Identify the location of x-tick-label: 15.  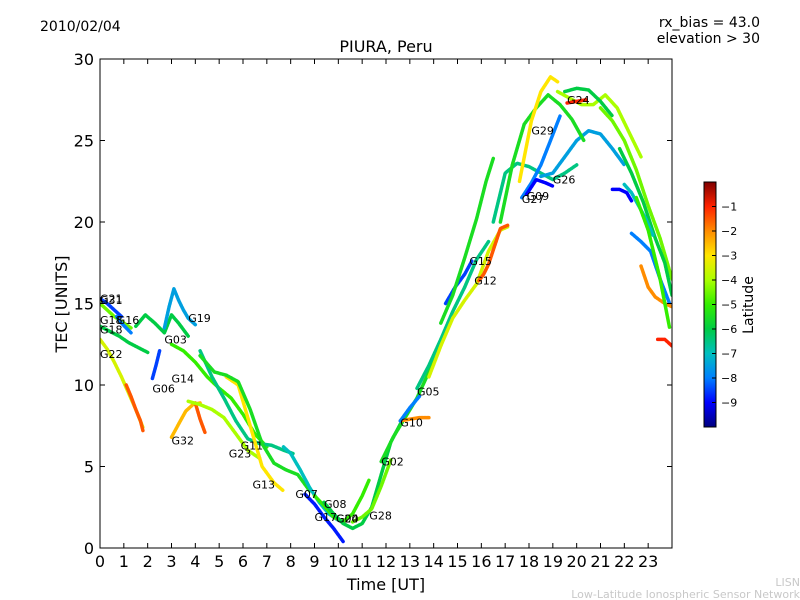
(457, 561).